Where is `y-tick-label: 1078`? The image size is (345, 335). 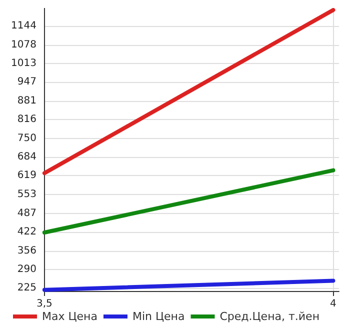 y-tick-label: 1078 is located at coordinates (23, 44).